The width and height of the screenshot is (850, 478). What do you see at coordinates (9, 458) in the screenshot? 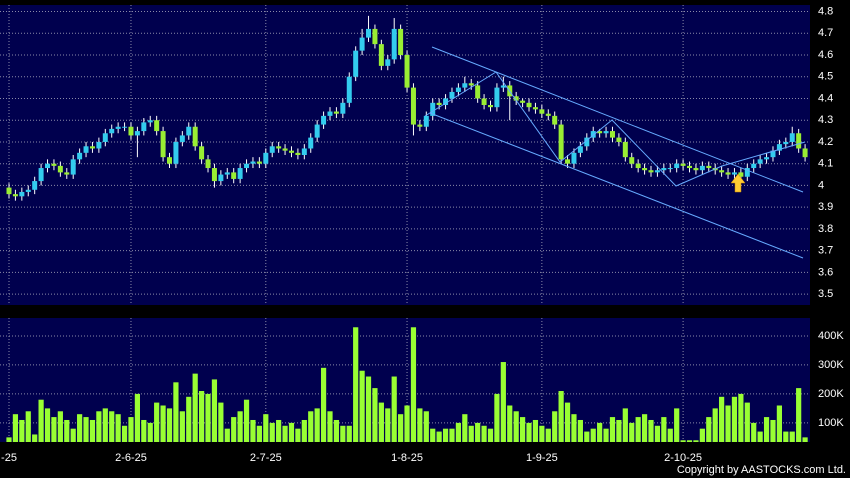
I see `x-tick-label: -25` at bounding box center [9, 458].